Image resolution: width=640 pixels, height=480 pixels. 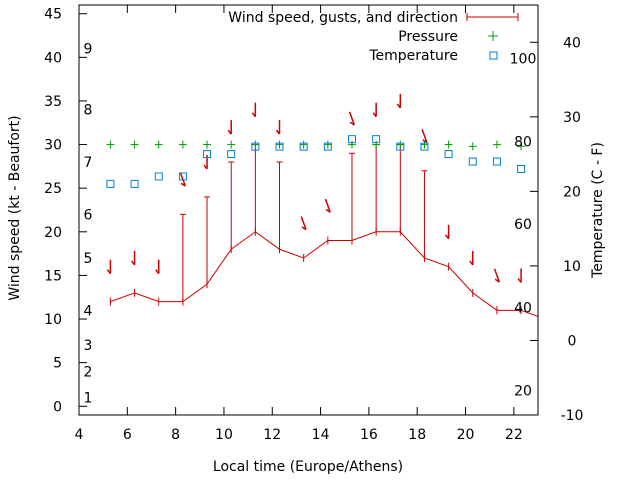 What do you see at coordinates (413, 56) in the screenshot?
I see `legend-label-temperature: Temperature` at bounding box center [413, 56].